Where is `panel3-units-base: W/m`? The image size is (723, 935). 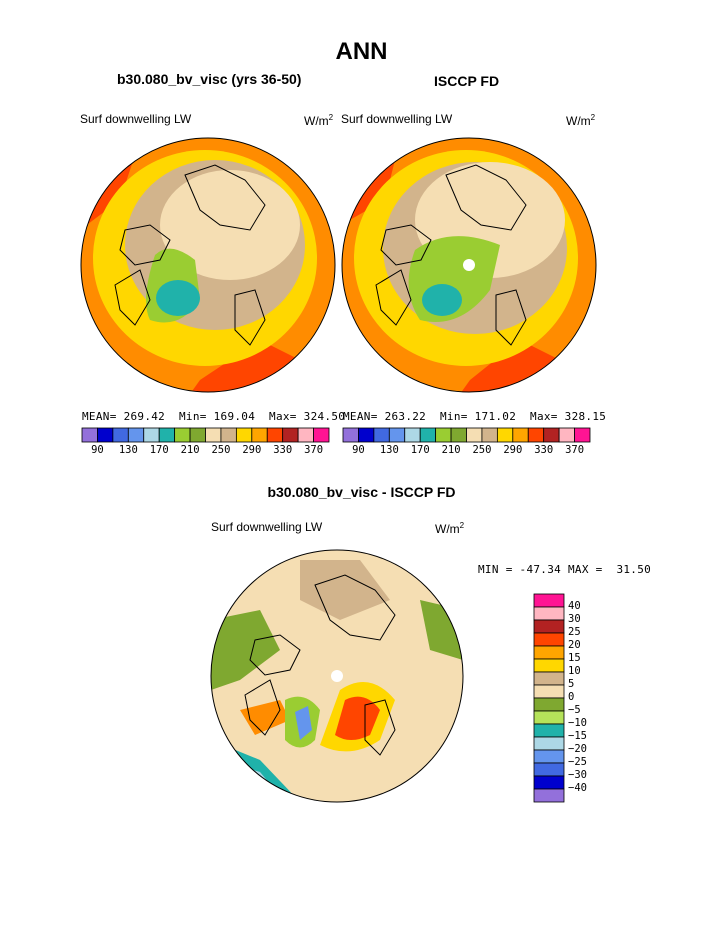 panel3-units-base: W/m is located at coordinates (447, 529).